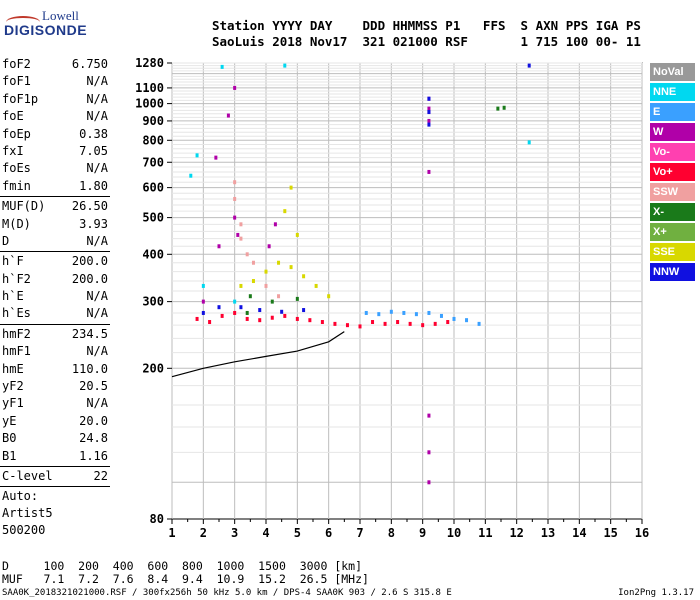  What do you see at coordinates (55, 168) in the screenshot?
I see `param-row: foEs N/A` at bounding box center [55, 168].